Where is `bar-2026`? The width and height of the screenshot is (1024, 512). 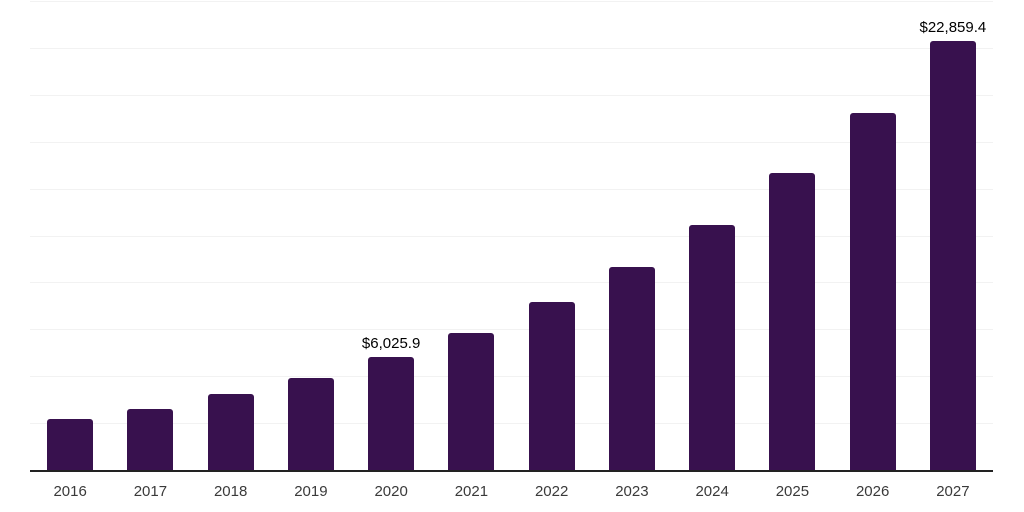
bar-2026 is located at coordinates (872, 291).